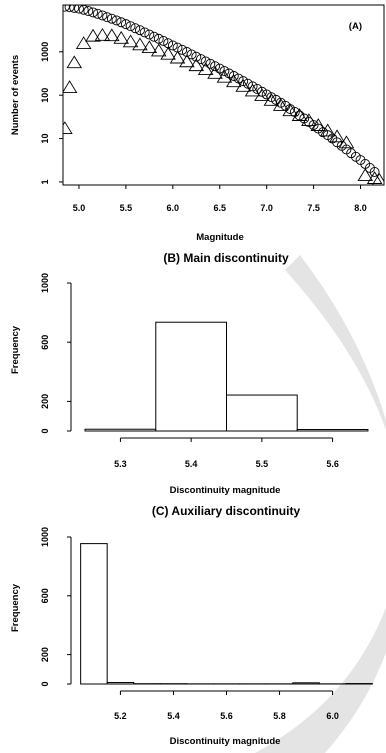 This screenshot has height=753, width=386. Describe the element at coordinates (15, 95) in the screenshot. I see `panel-a-ylabel: Number of events` at that location.